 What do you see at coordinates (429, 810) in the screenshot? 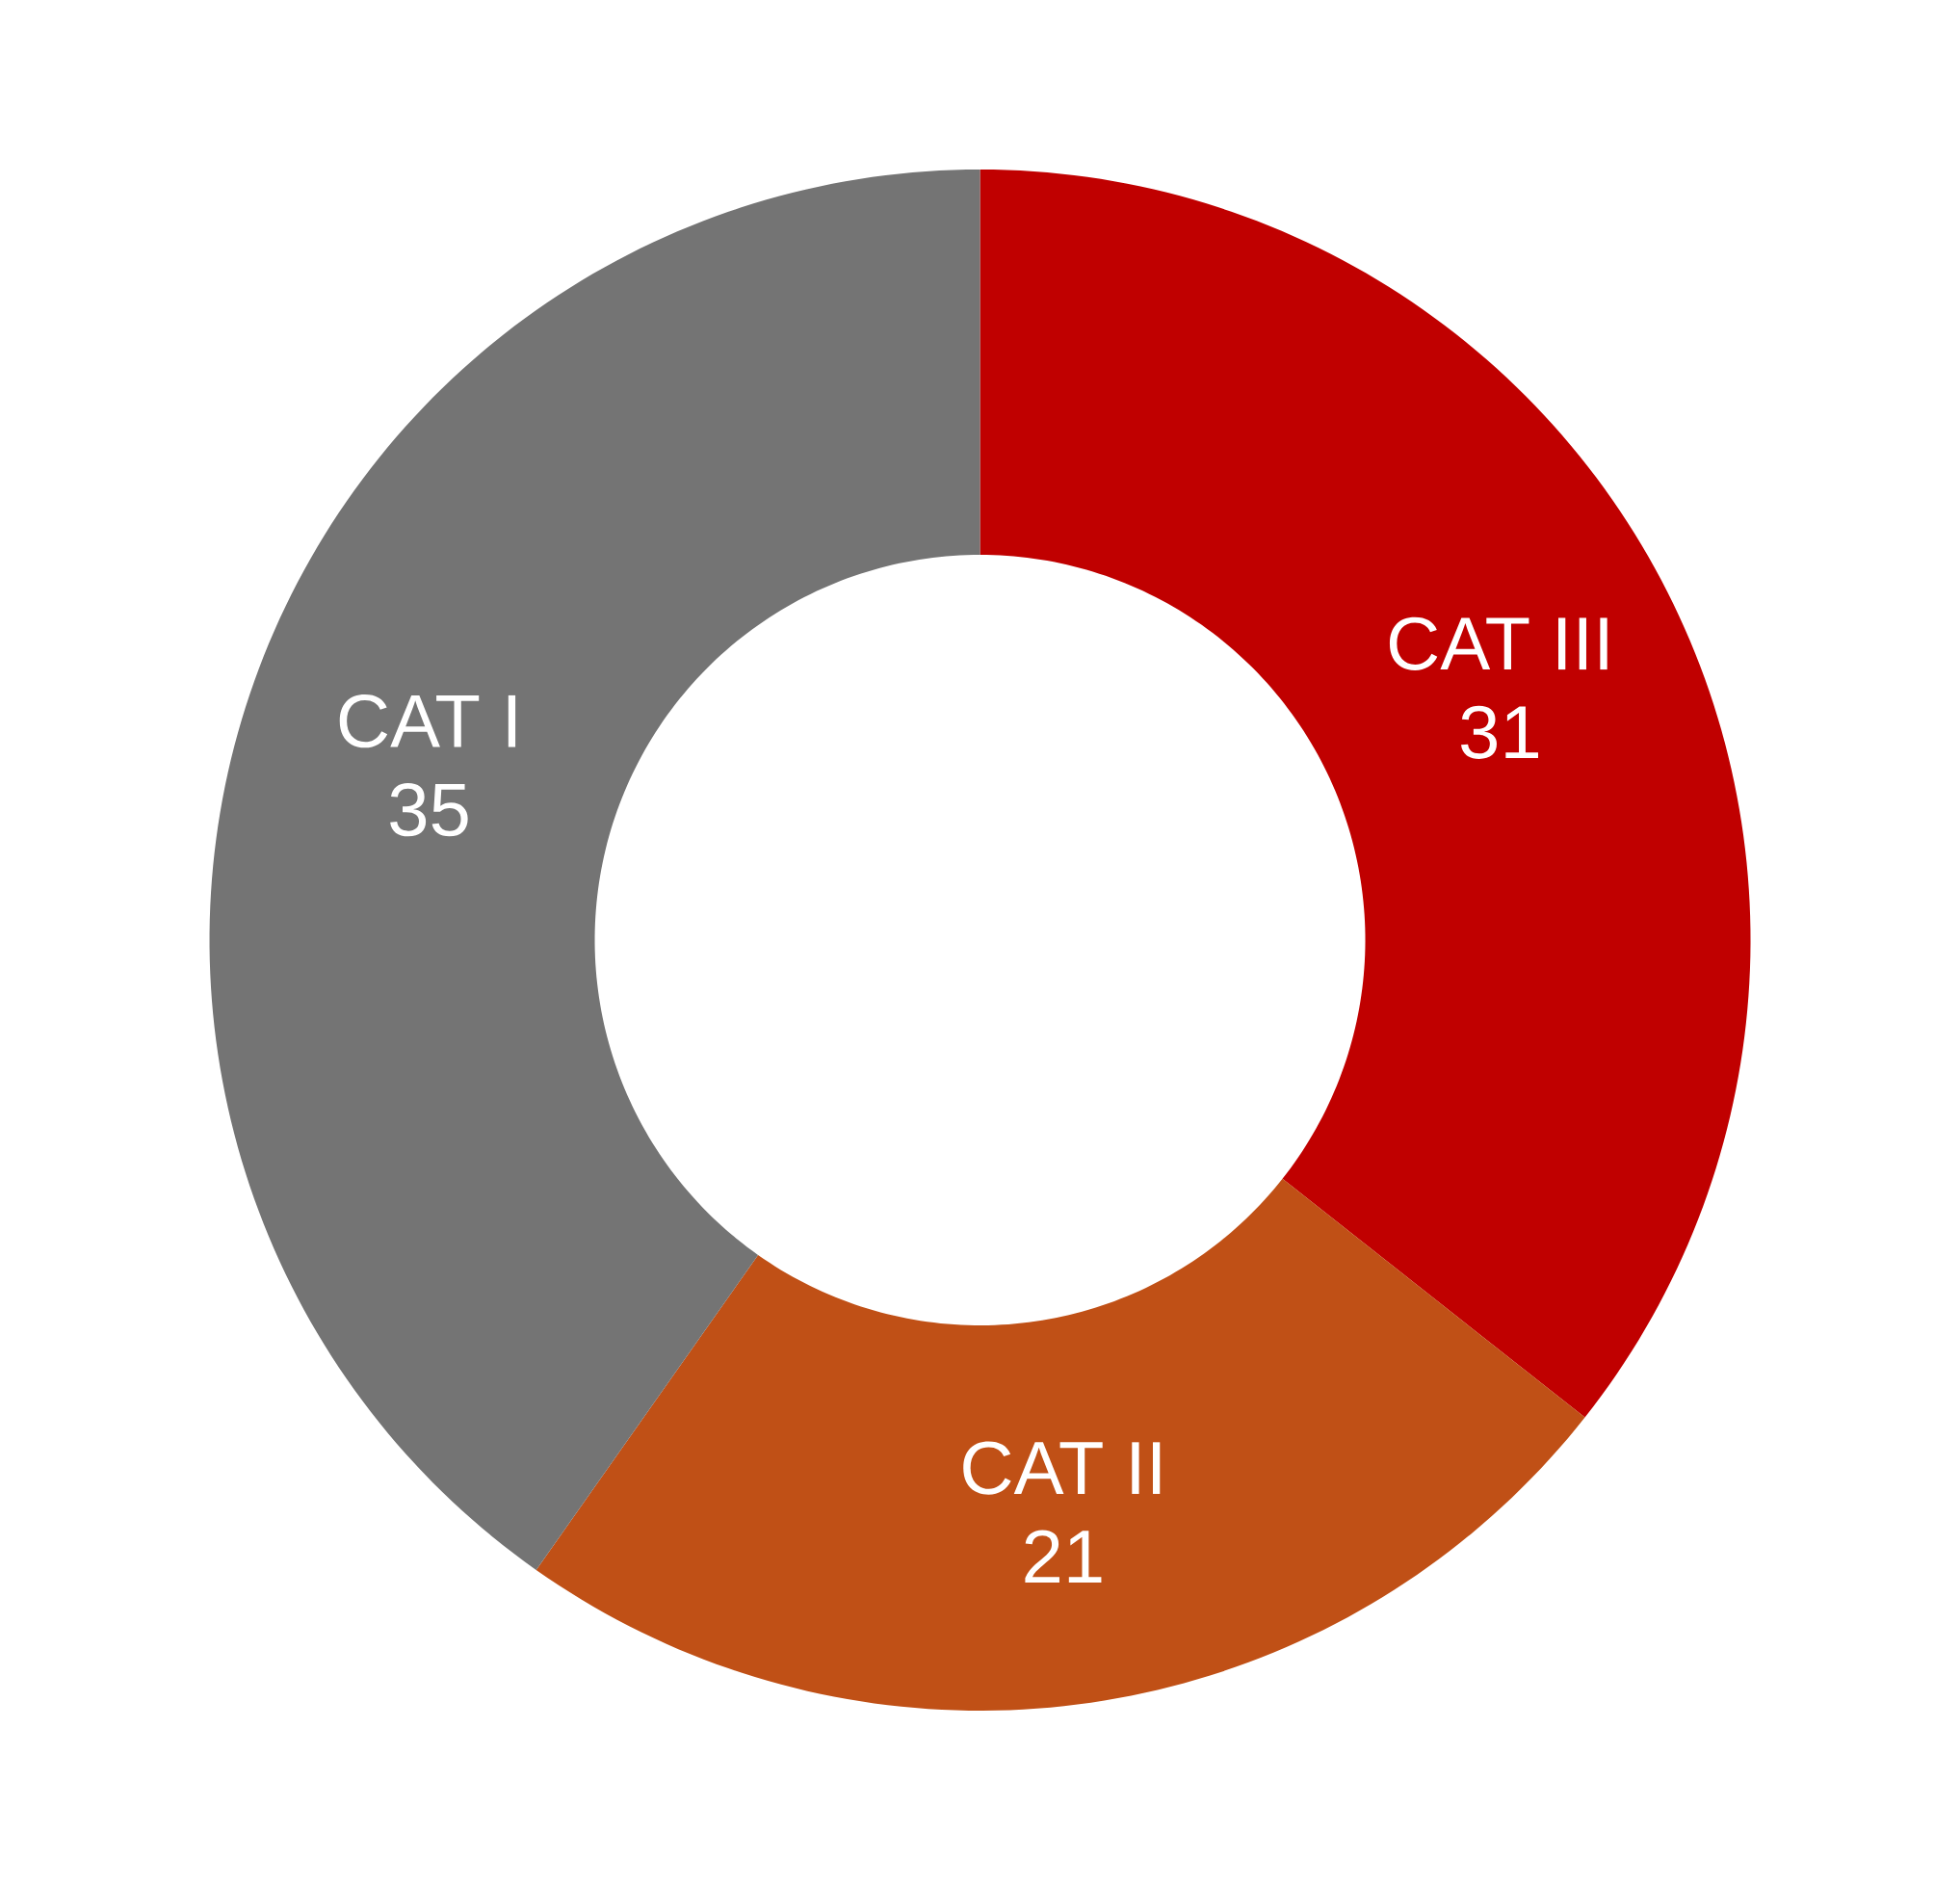
I see `data-label: 35` at bounding box center [429, 810].